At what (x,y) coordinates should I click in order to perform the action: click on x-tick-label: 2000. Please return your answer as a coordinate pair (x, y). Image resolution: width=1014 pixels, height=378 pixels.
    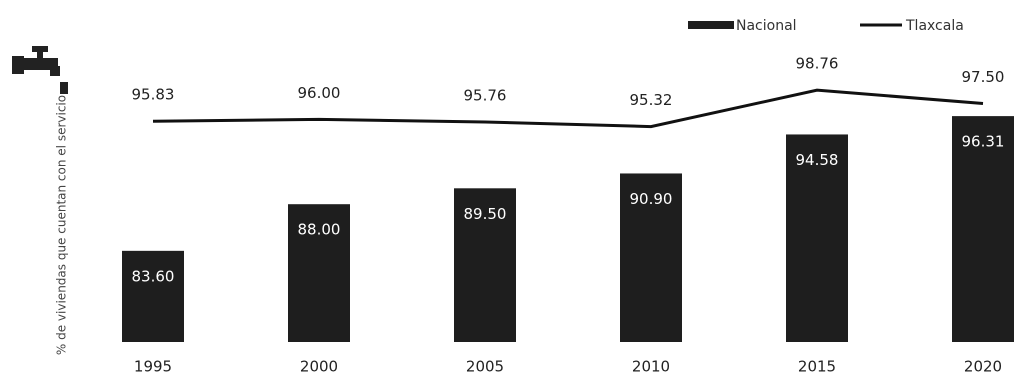
    Looking at the image, I should click on (319, 367).